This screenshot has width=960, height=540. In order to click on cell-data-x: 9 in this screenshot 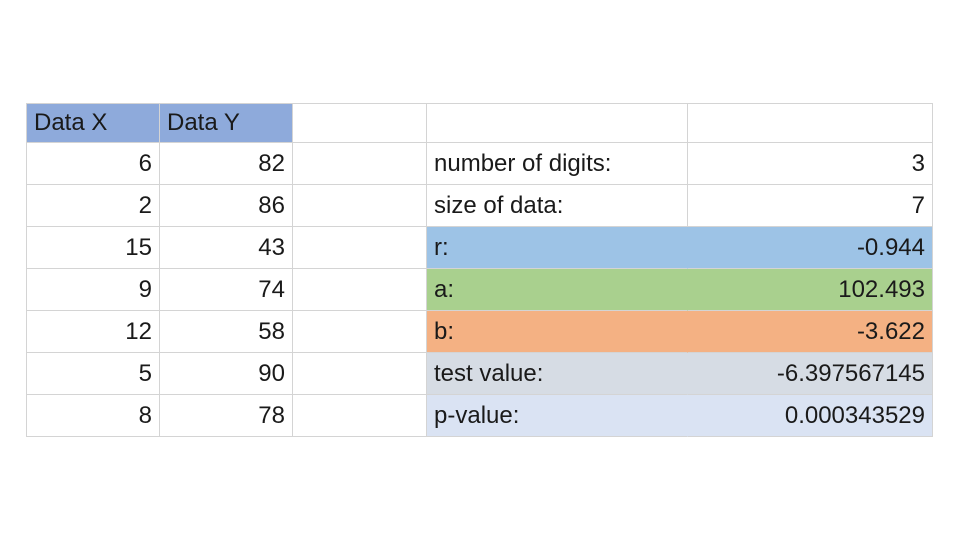, I will do `click(93, 290)`.